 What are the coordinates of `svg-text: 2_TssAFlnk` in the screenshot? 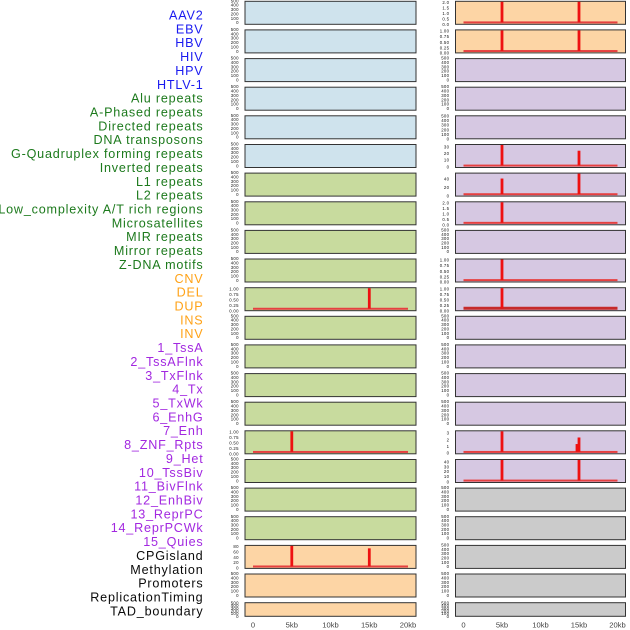 It's located at (166, 362).